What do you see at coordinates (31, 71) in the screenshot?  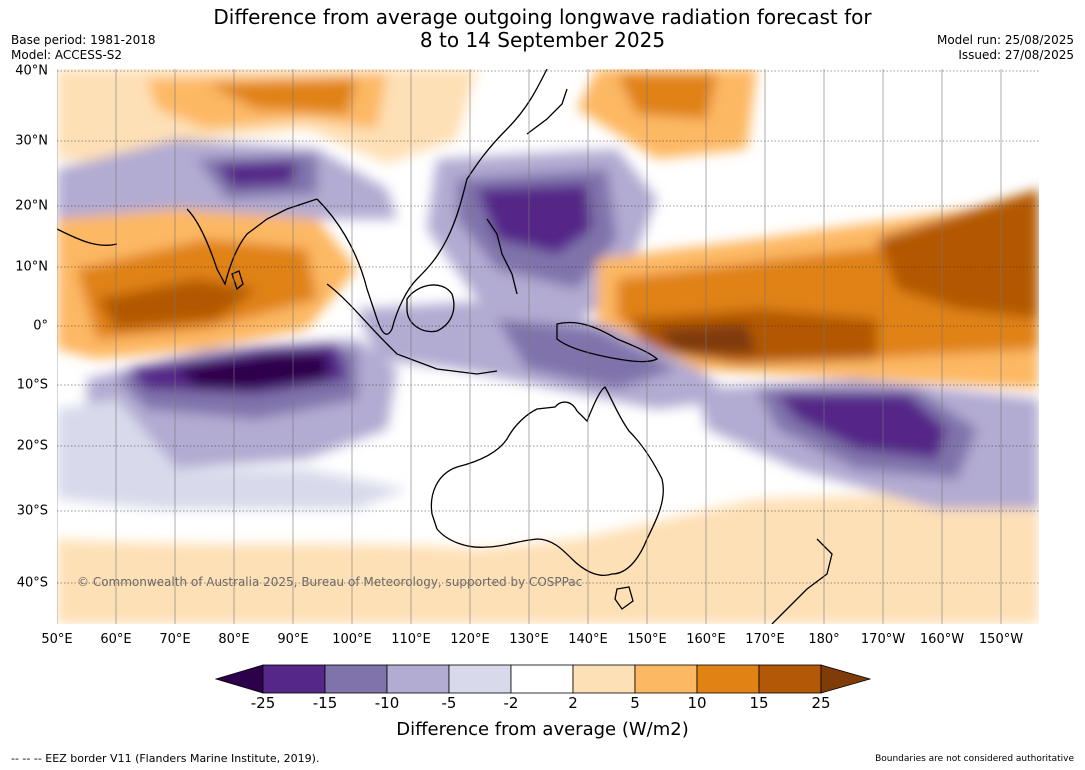 I see `y-tick: 40°N` at bounding box center [31, 71].